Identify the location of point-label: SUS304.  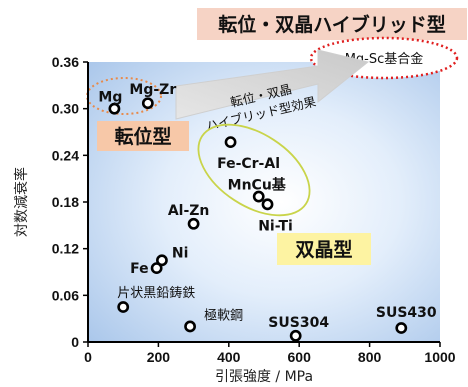
(298, 323).